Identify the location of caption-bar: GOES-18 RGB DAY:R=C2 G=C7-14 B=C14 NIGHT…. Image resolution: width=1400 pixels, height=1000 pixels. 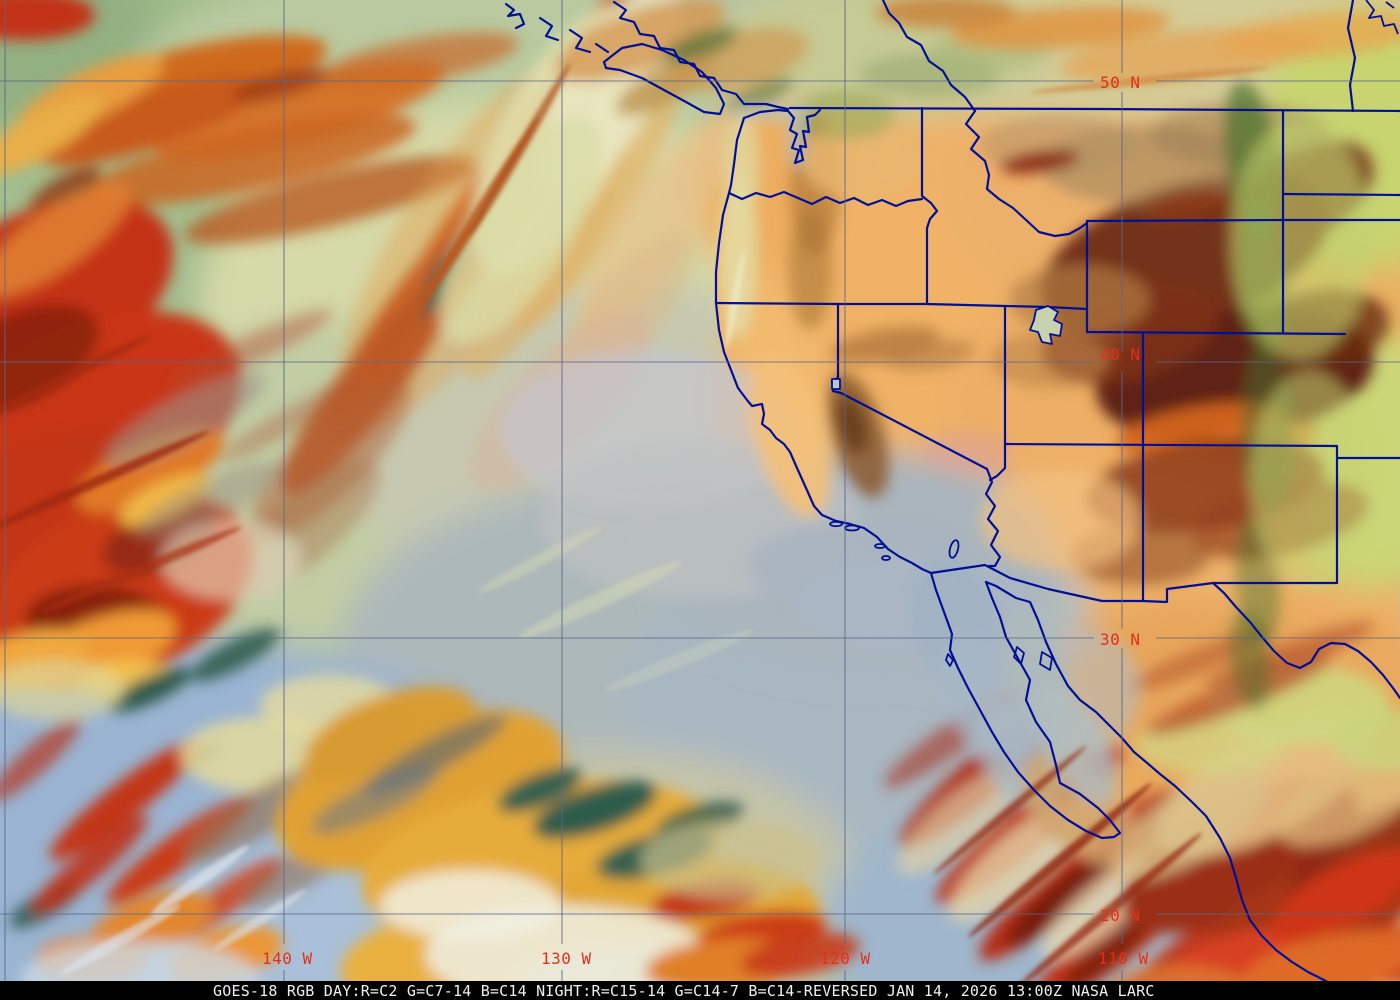
(700, 990).